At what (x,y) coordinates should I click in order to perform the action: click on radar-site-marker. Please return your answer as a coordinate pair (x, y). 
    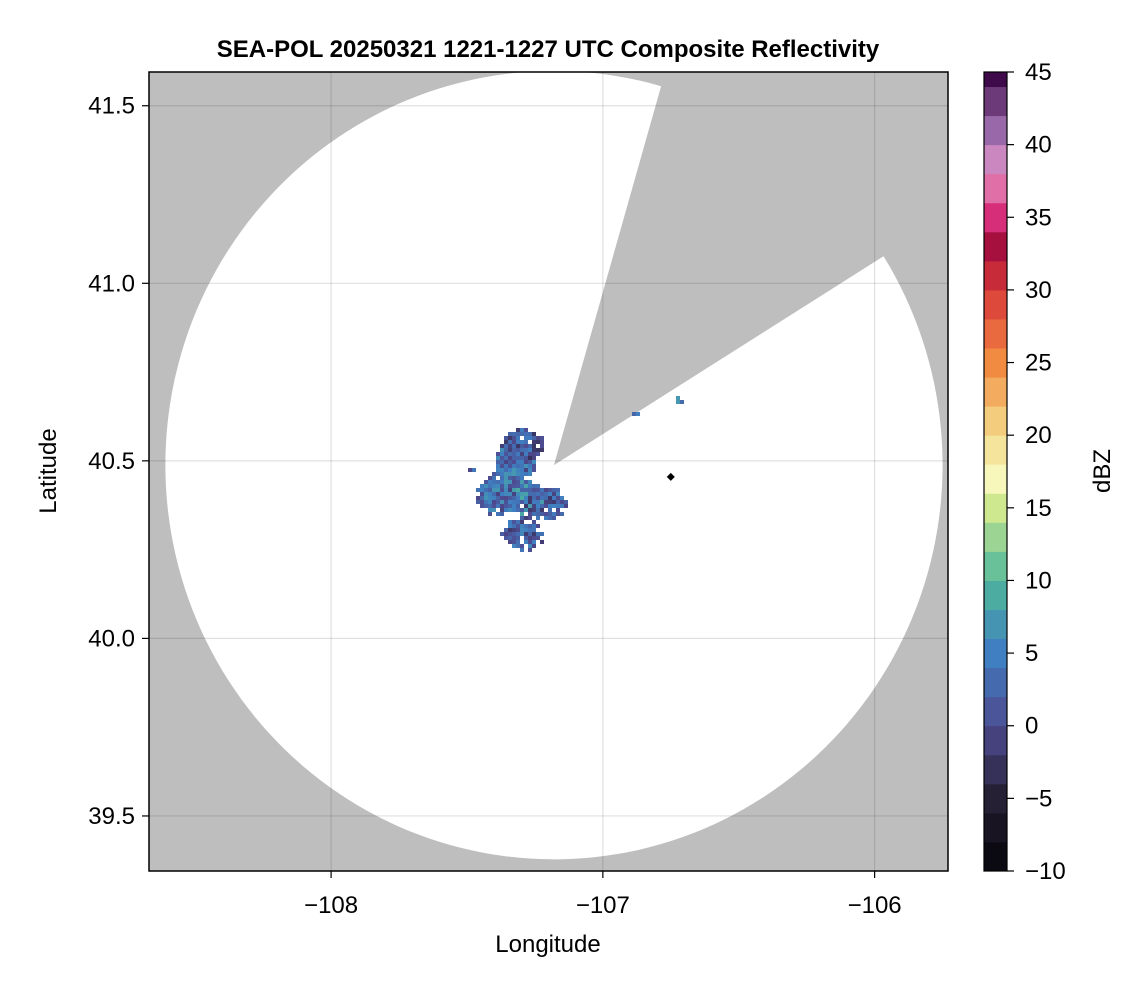
    Looking at the image, I should click on (670, 476).